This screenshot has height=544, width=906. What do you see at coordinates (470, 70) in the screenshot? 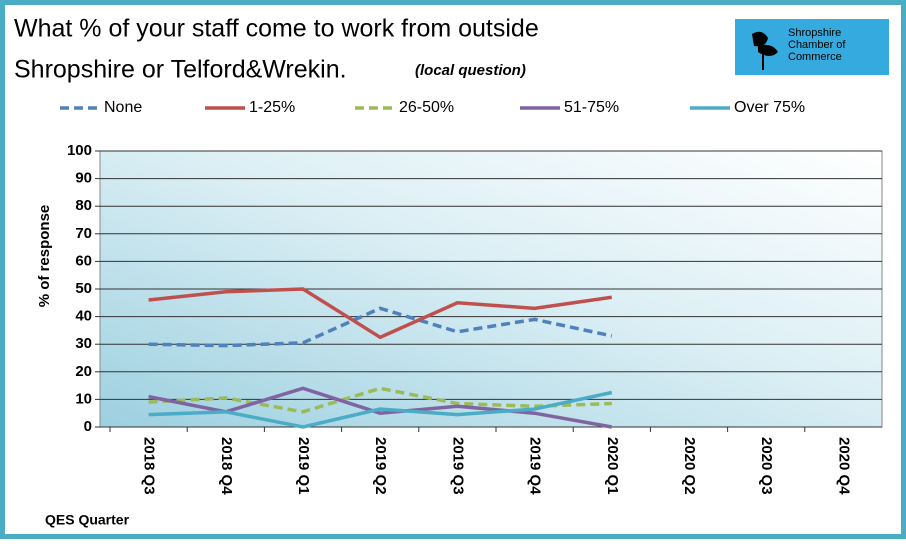
I see `subtitle: (local question)` at bounding box center [470, 70].